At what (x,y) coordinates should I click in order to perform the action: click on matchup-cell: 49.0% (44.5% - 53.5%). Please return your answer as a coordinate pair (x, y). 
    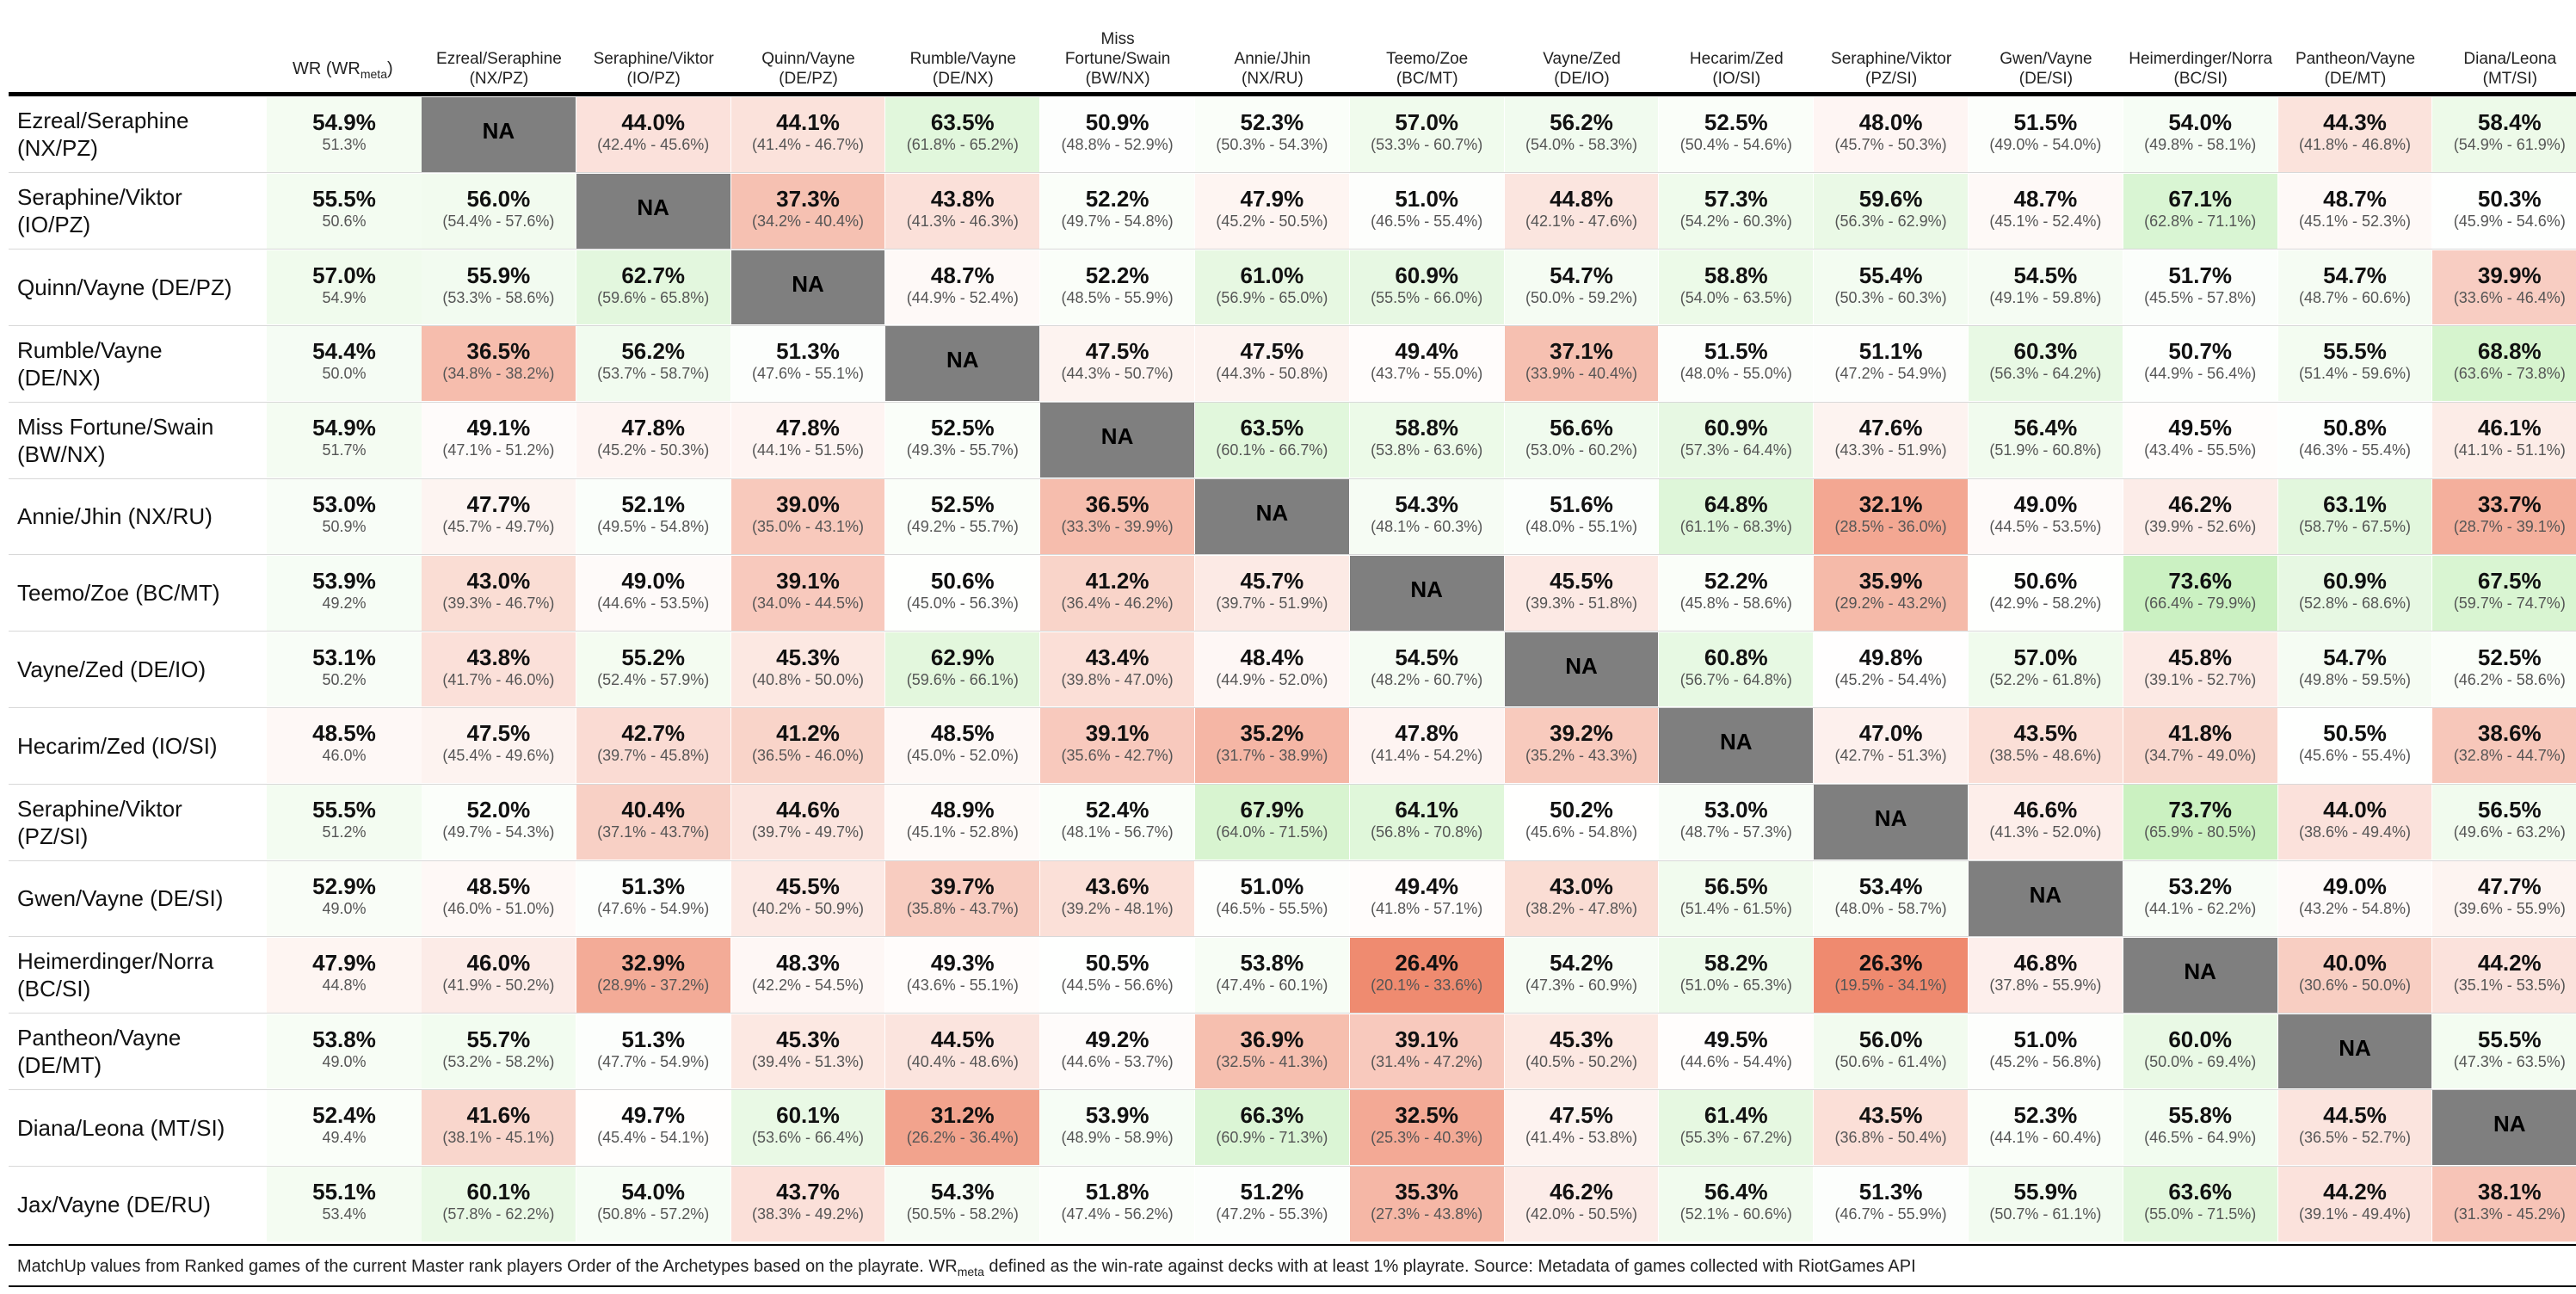
    Looking at the image, I should click on (2046, 516).